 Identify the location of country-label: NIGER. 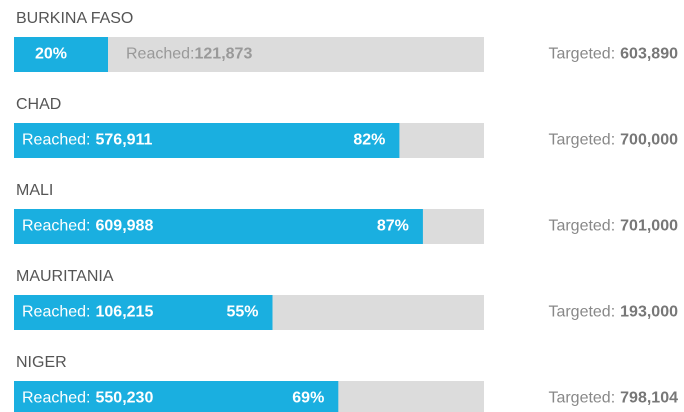
(41, 362).